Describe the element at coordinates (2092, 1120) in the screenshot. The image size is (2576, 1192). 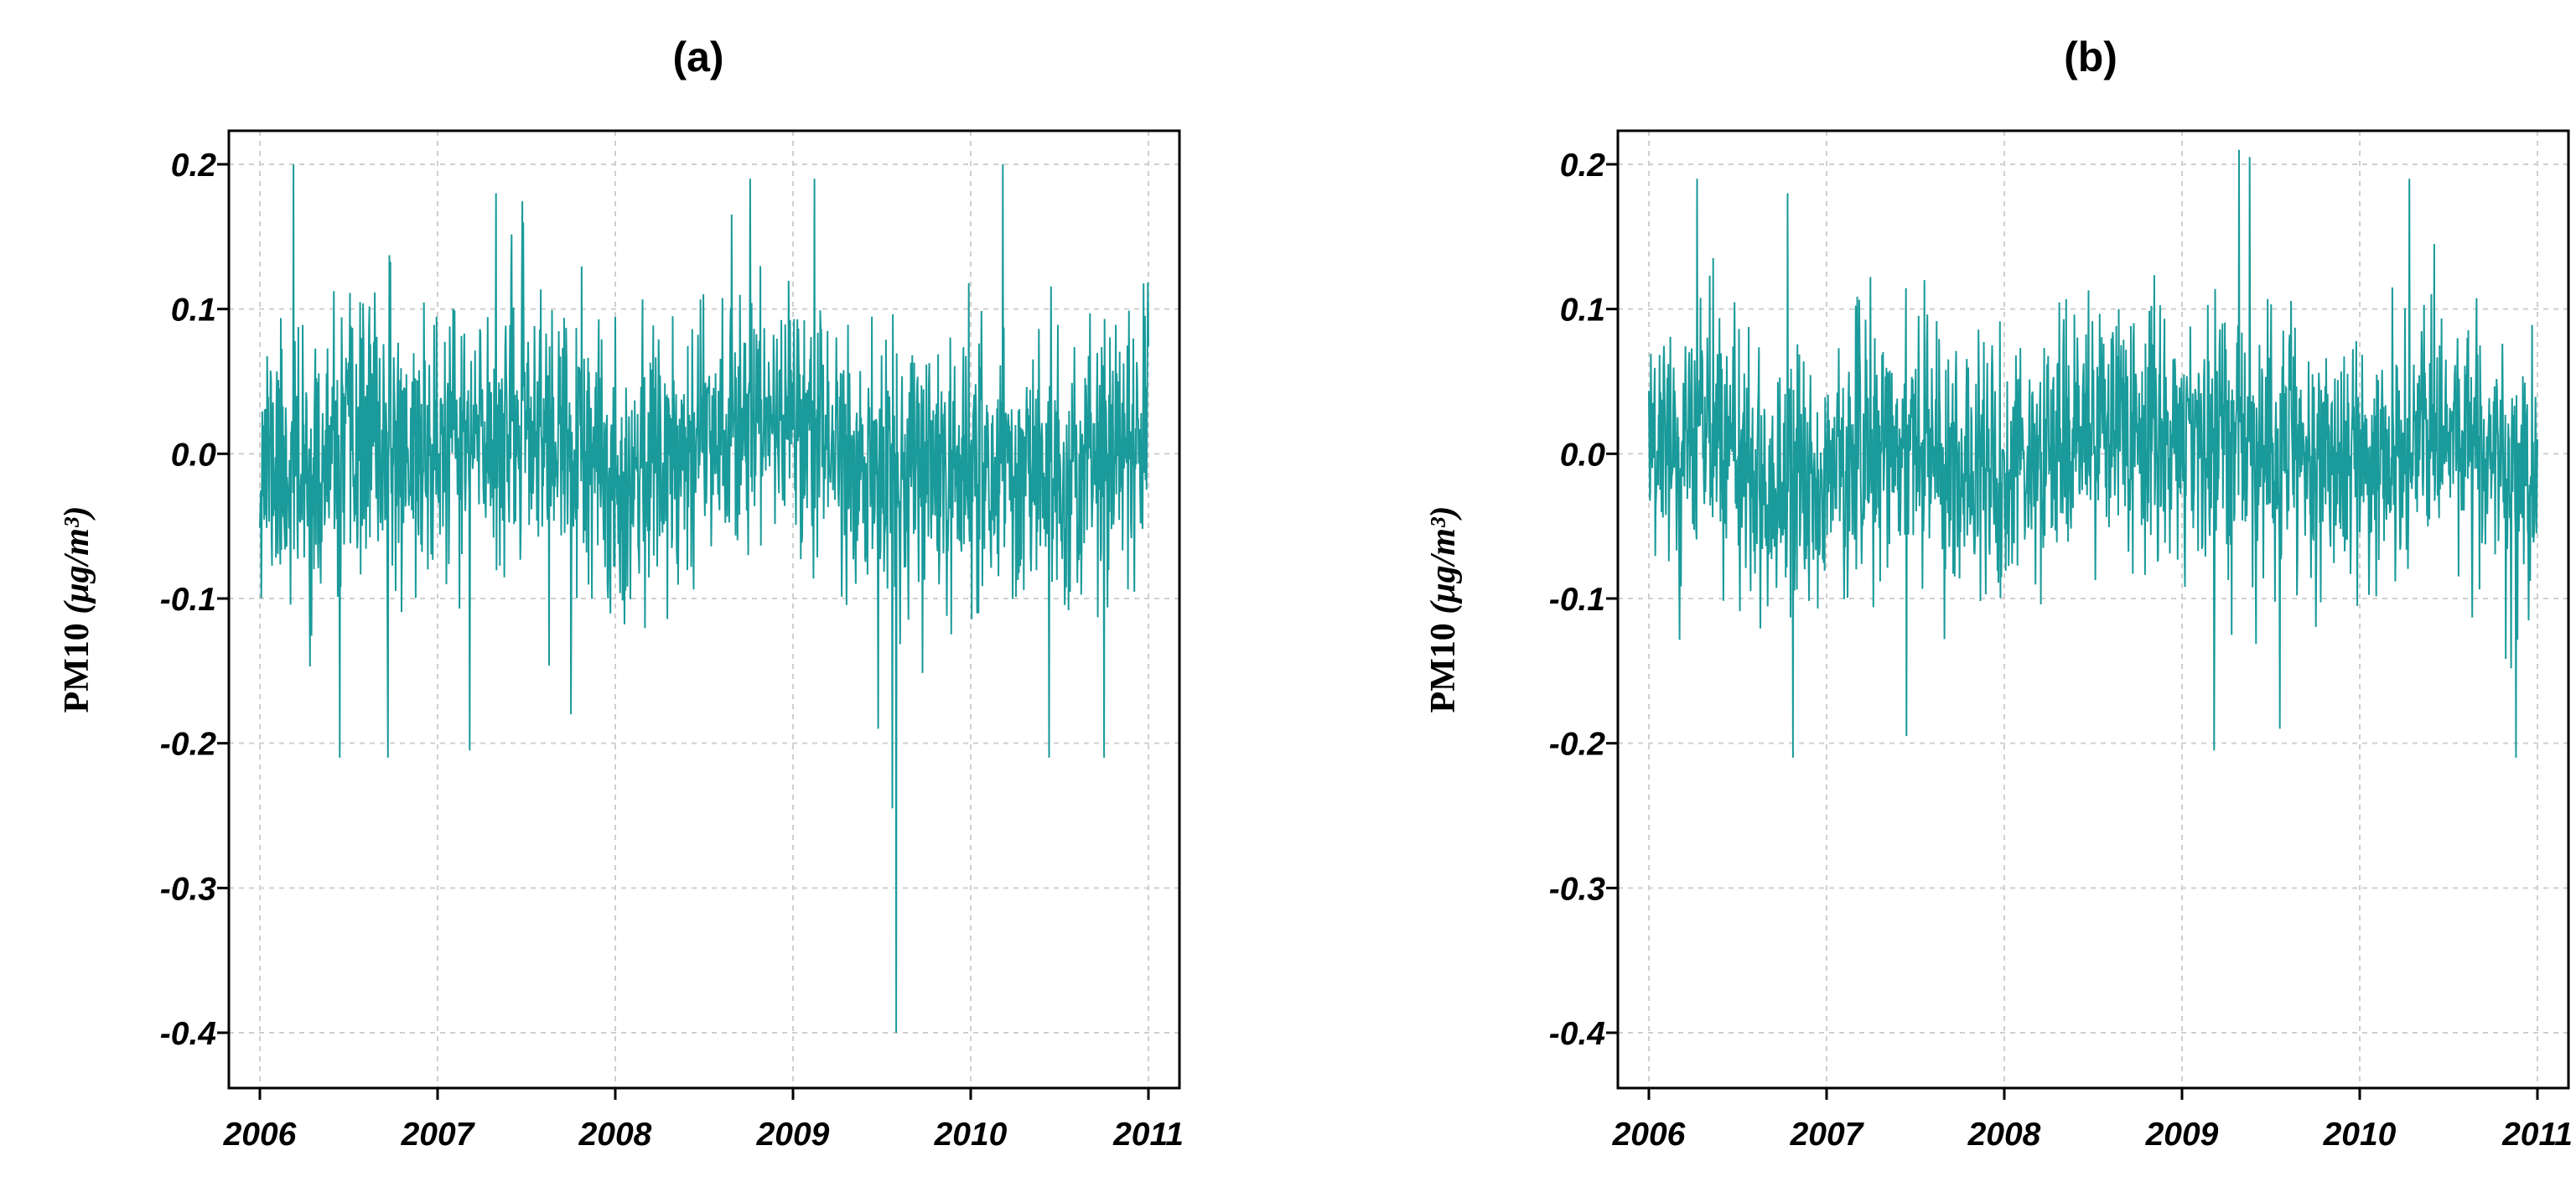
I see `panel-b-x-axis: 2006 2007 2008 2009 2010 2011` at that location.